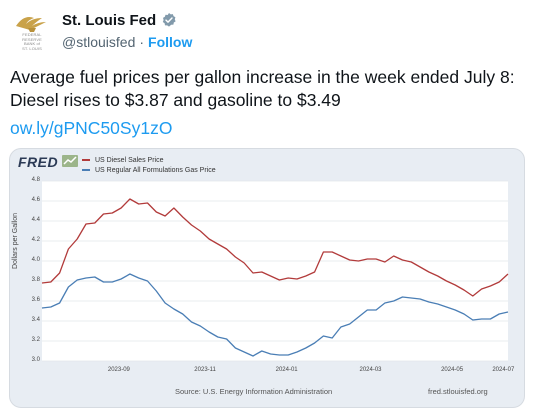  What do you see at coordinates (155, 170) in the screenshot?
I see `legend-label-gas: US Regular All Formulations Gas Price` at bounding box center [155, 170].